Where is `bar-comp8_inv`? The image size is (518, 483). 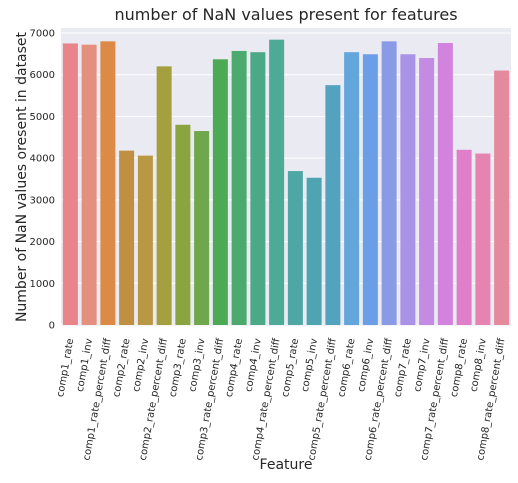
bar-comp8_inv is located at coordinates (483, 239).